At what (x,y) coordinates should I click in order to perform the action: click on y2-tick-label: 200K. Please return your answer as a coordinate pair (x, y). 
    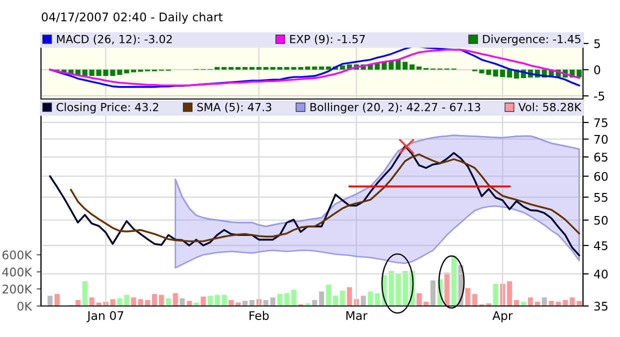
    Looking at the image, I should click on (17, 289).